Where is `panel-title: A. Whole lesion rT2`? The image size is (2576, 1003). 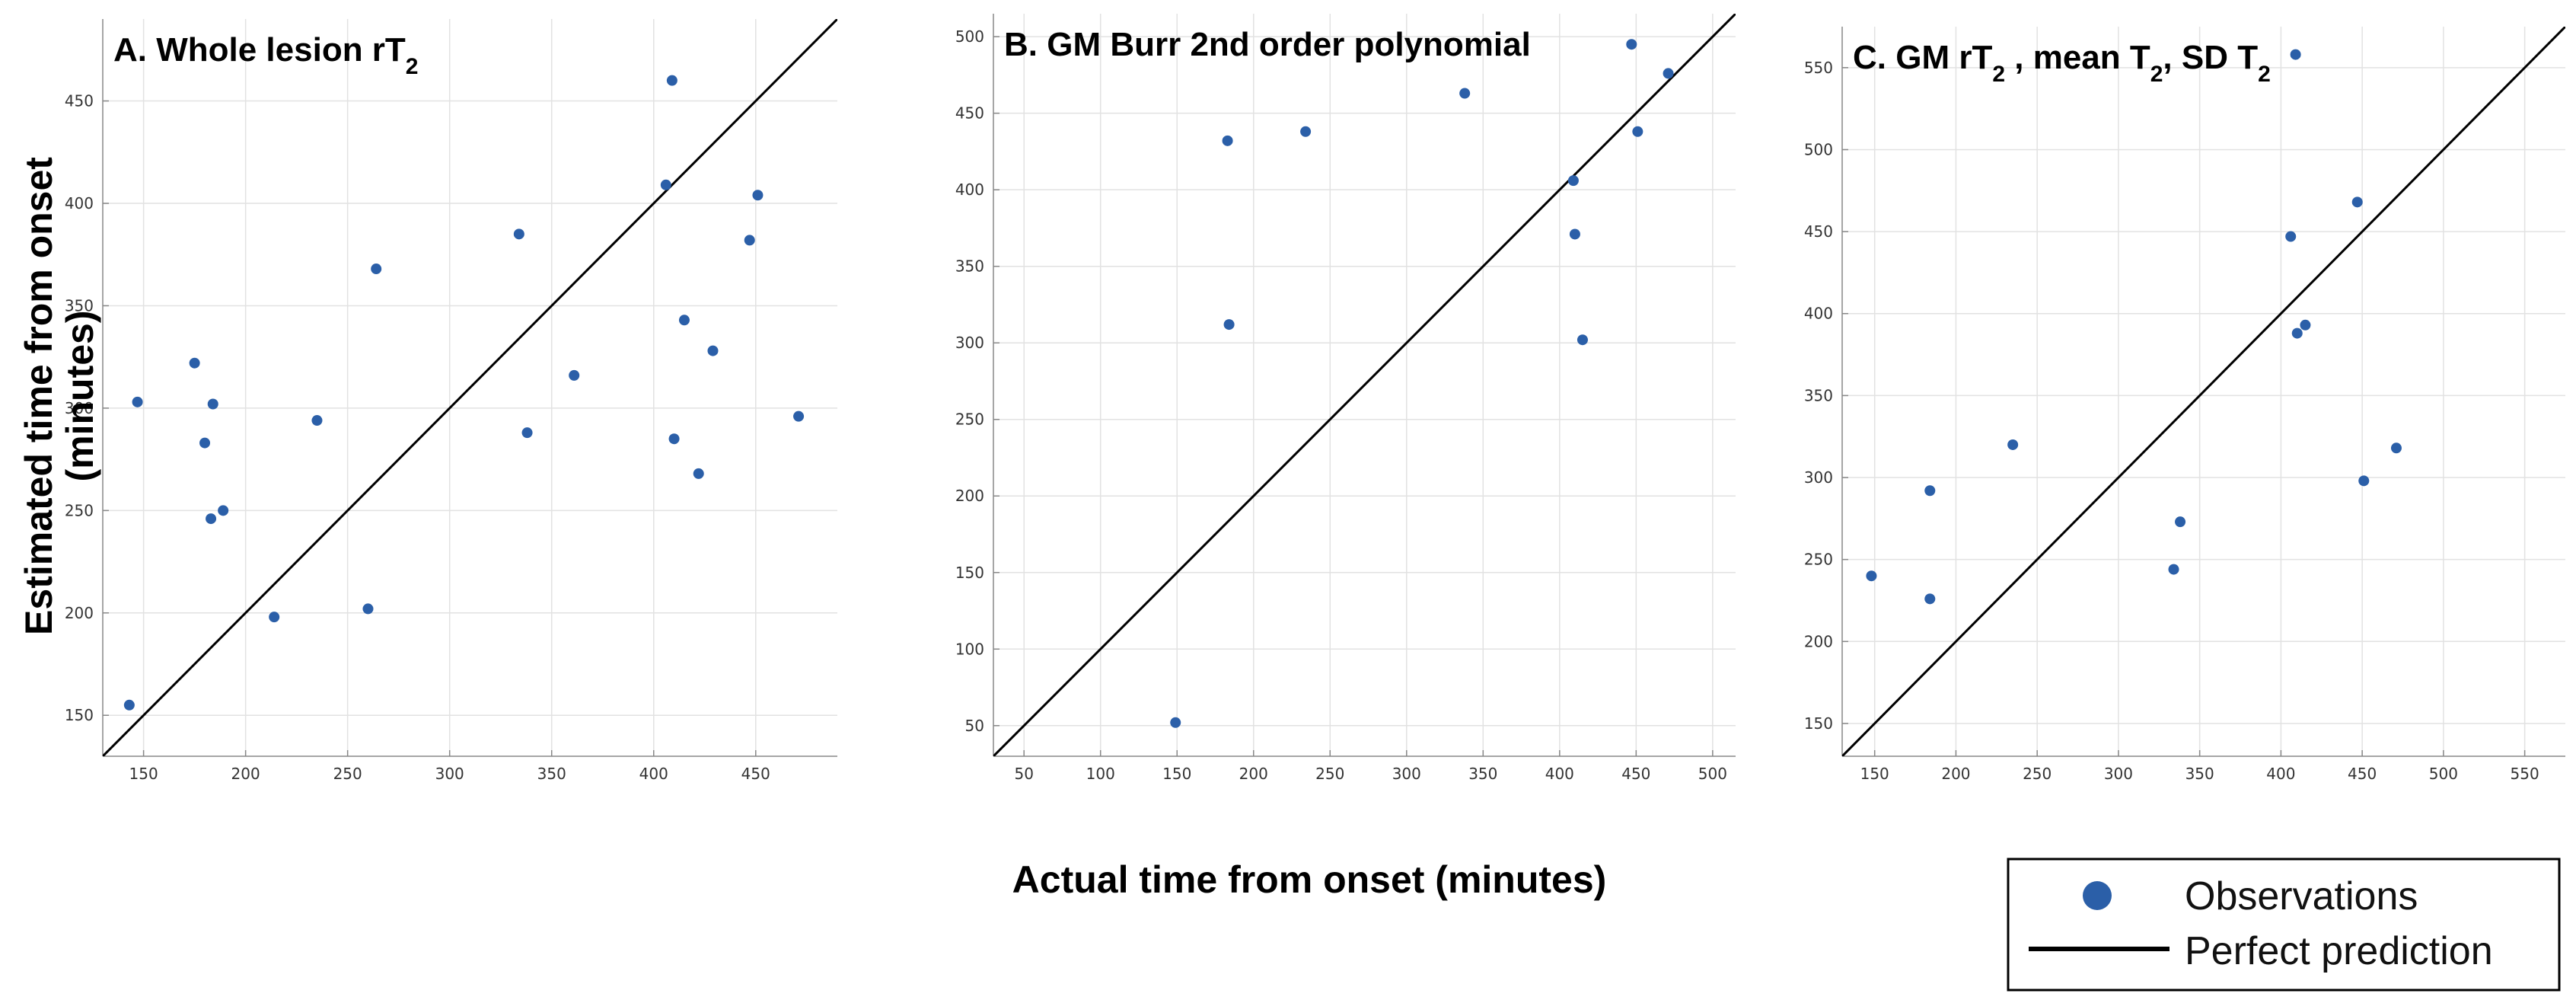
panel-title: A. Whole lesion rT2 is located at coordinates (266, 55).